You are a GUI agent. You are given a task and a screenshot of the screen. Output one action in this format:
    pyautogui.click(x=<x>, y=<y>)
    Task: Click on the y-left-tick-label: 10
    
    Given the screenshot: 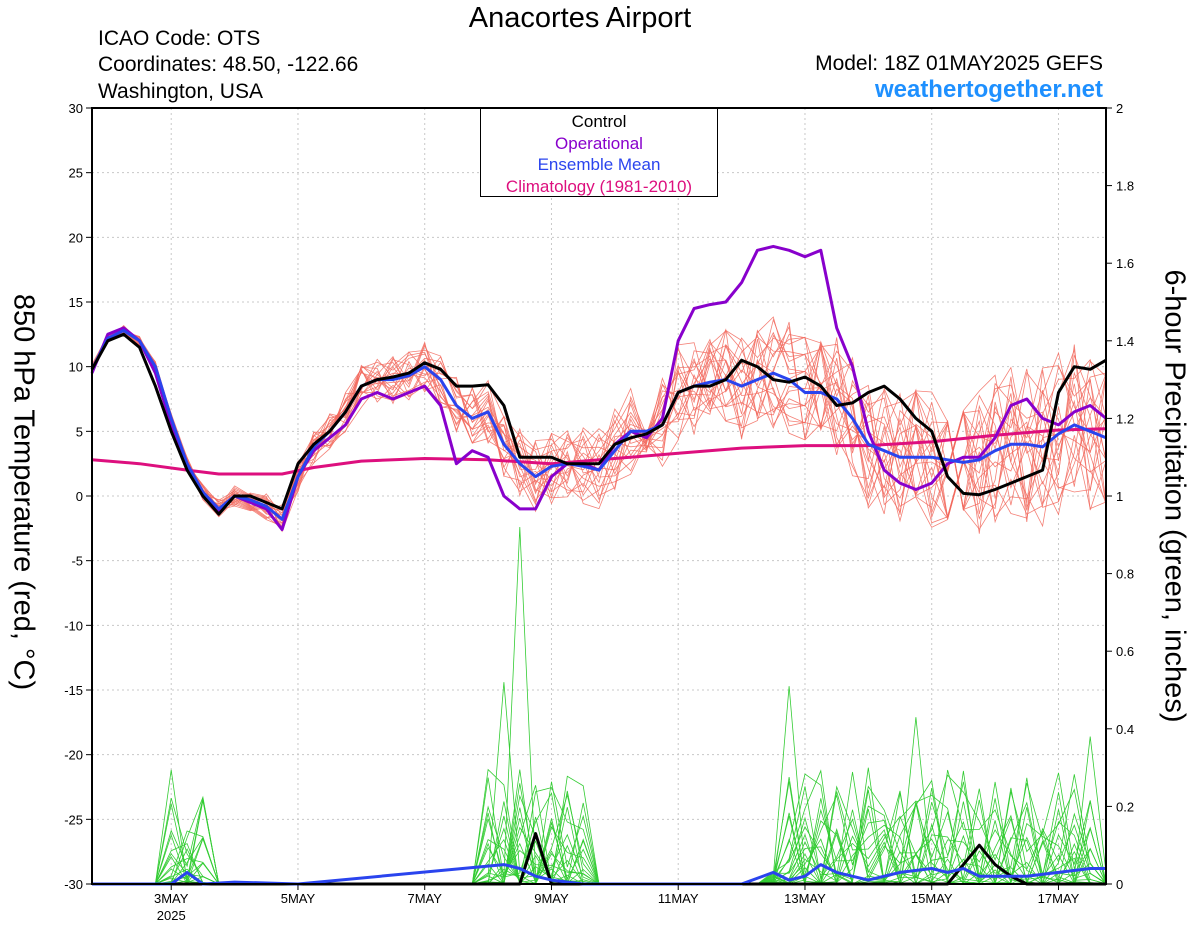 What is the action you would take?
    pyautogui.click(x=76, y=367)
    